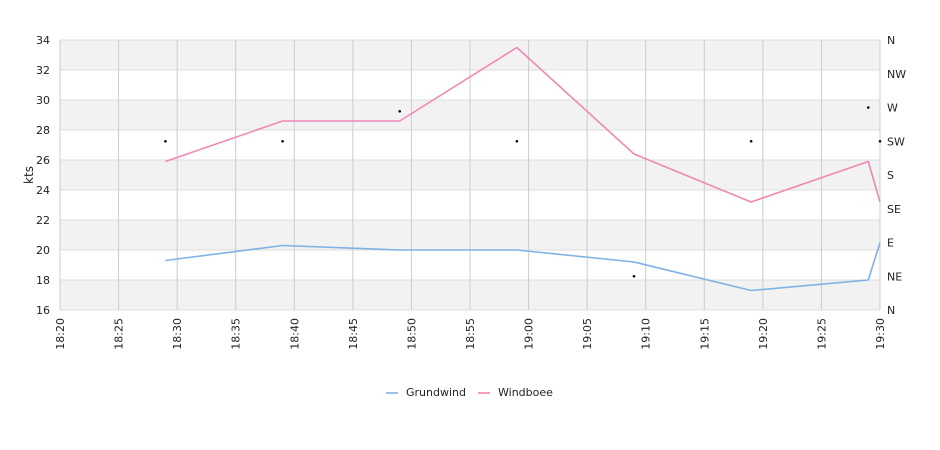 Image resolution: width=940 pixels, height=450 pixels. What do you see at coordinates (890, 243) in the screenshot?
I see `direction-tick-label: E` at bounding box center [890, 243].